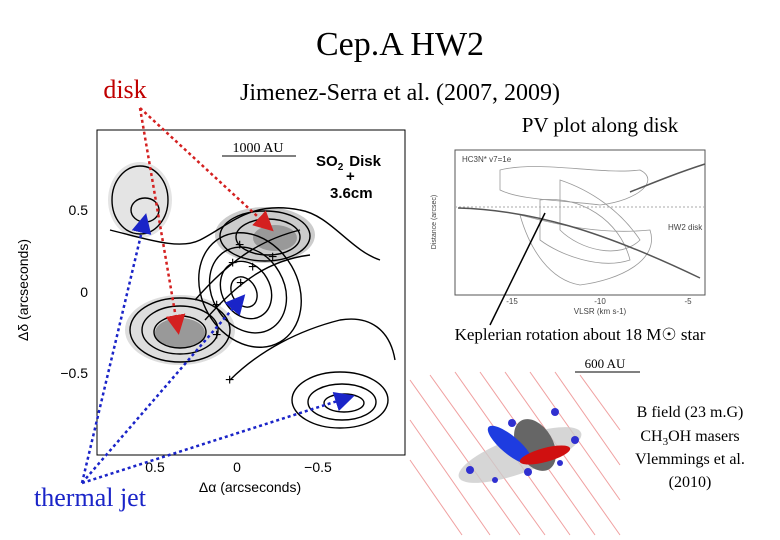 Image resolution: width=780 pixels, height=540 pixels. What do you see at coordinates (155, 467) in the screenshot?
I see `x-tick-label: 0.5` at bounding box center [155, 467].